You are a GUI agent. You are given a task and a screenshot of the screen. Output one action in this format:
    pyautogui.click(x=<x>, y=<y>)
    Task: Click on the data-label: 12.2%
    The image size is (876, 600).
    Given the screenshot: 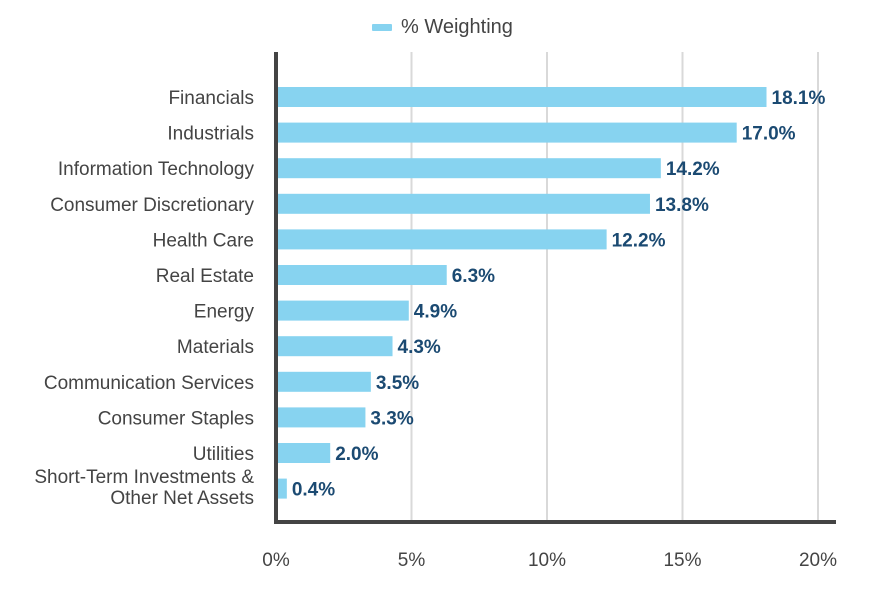 What is the action you would take?
    pyautogui.click(x=639, y=240)
    